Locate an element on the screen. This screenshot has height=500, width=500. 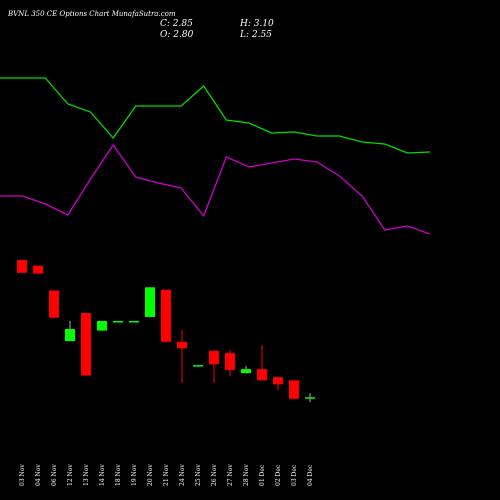
x-tick-label: 01 Dec is located at coordinates (262, 475).